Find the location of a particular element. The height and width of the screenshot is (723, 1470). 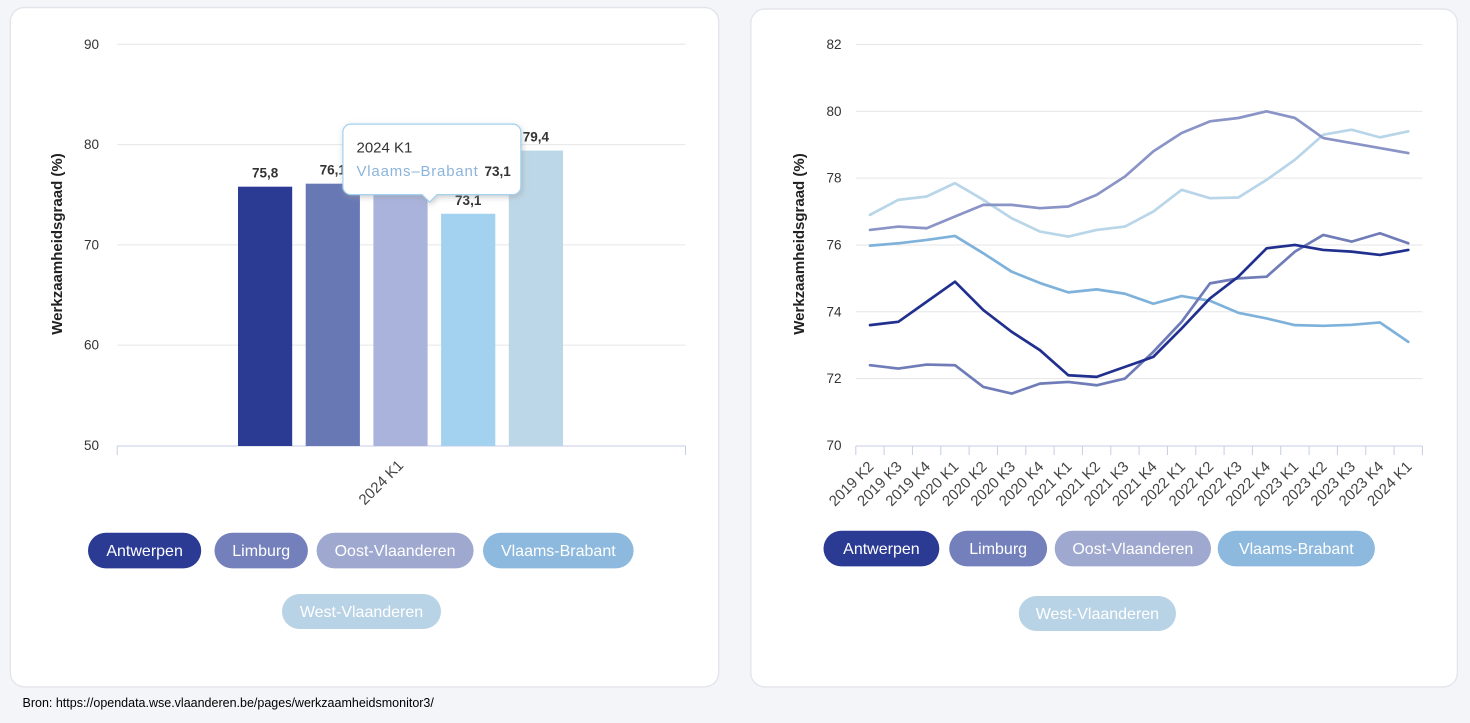

svg-text: 72 is located at coordinates (833, 378).